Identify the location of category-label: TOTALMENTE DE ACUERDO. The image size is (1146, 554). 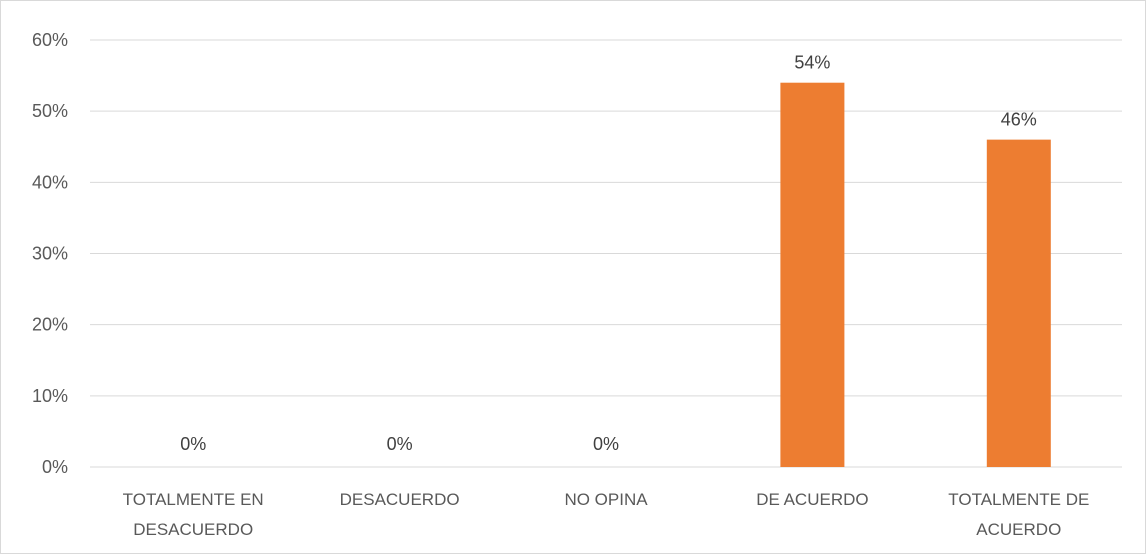
(1018, 514).